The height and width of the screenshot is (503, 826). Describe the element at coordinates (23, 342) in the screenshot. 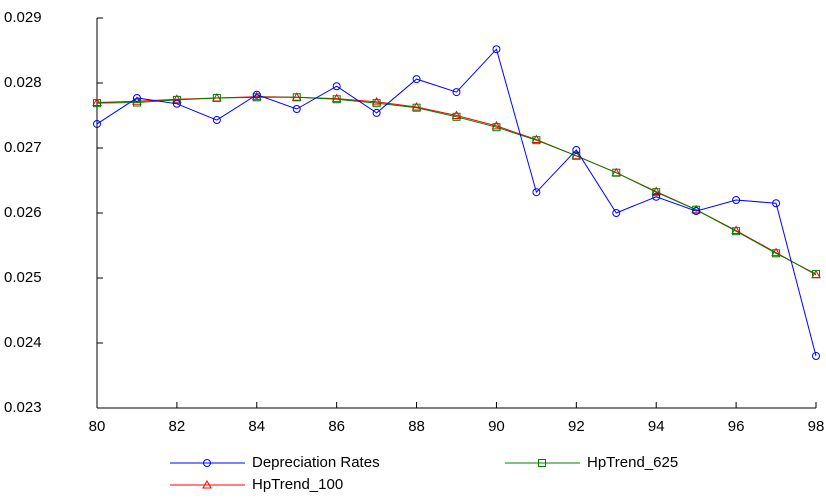

I see `y-tick-label: 0.024` at that location.